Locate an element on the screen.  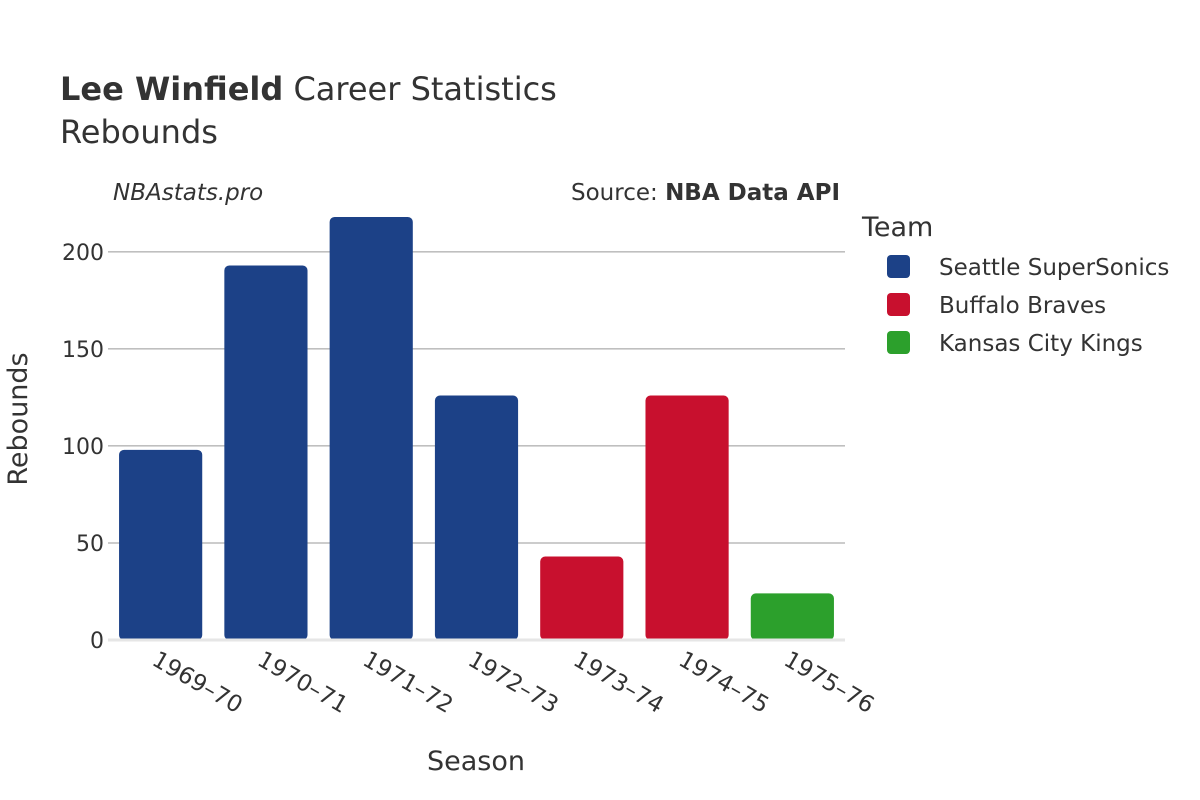
x-tick-label: 1971–72 is located at coordinates (407, 683).